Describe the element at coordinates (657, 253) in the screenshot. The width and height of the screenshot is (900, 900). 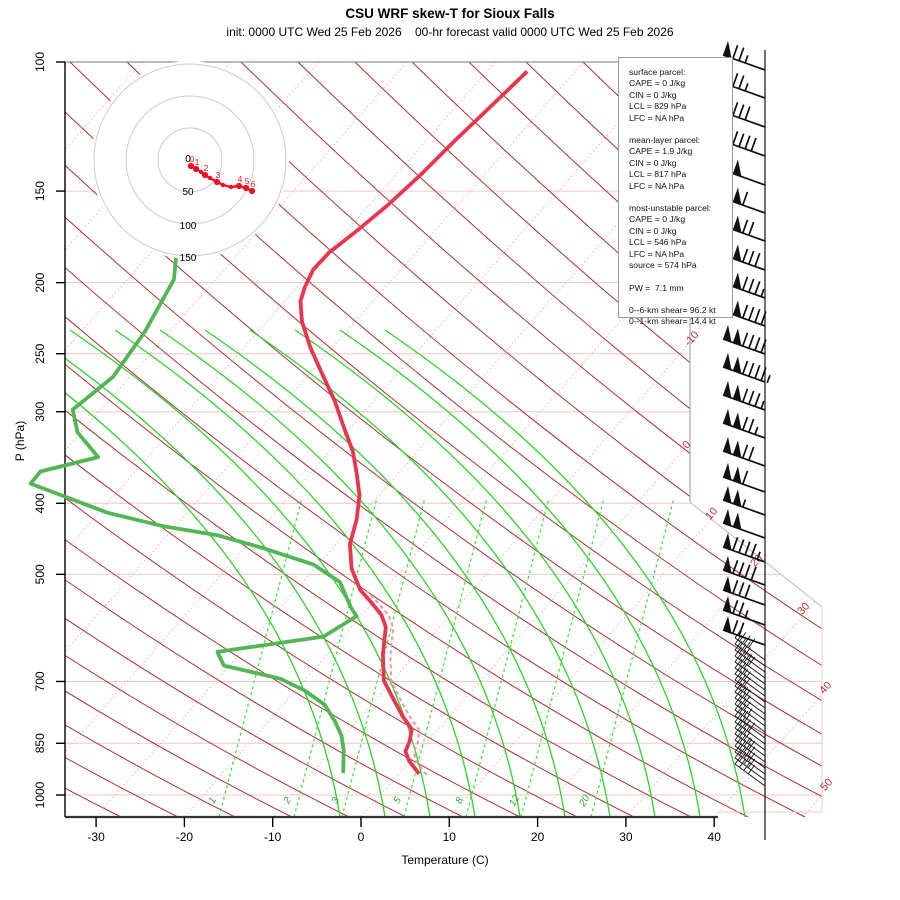
I see `legend-line: LFC = NA hPa` at that location.